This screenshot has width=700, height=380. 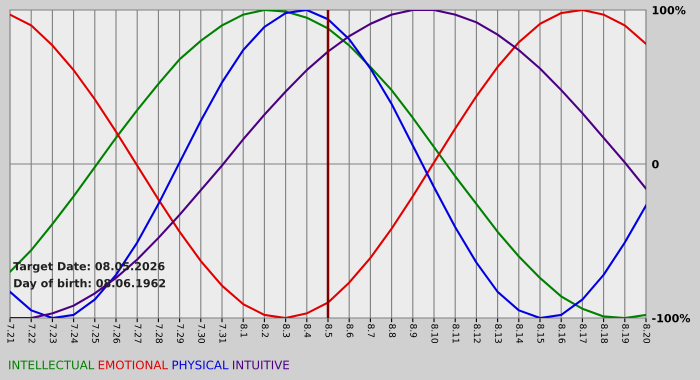 What do you see at coordinates (159, 334) in the screenshot?
I see `x-tick-label: 7.28` at bounding box center [159, 334].